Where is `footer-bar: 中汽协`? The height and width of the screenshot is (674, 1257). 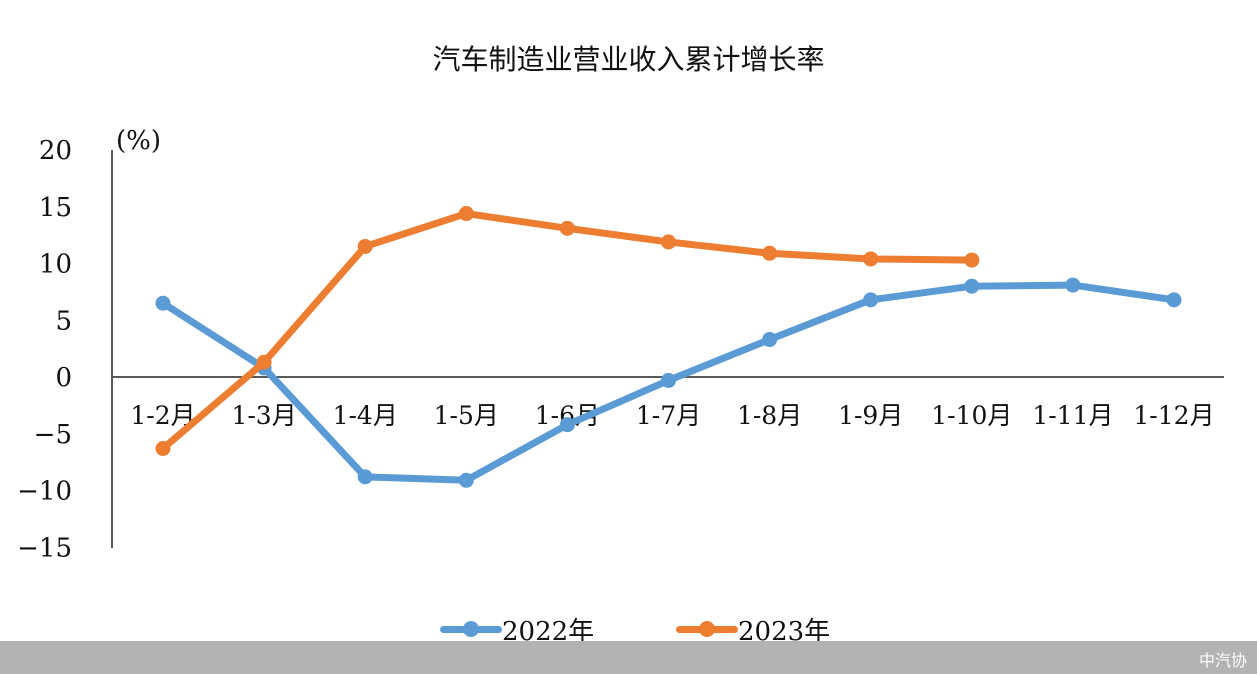
footer-bar: 中汽协 is located at coordinates (628, 657).